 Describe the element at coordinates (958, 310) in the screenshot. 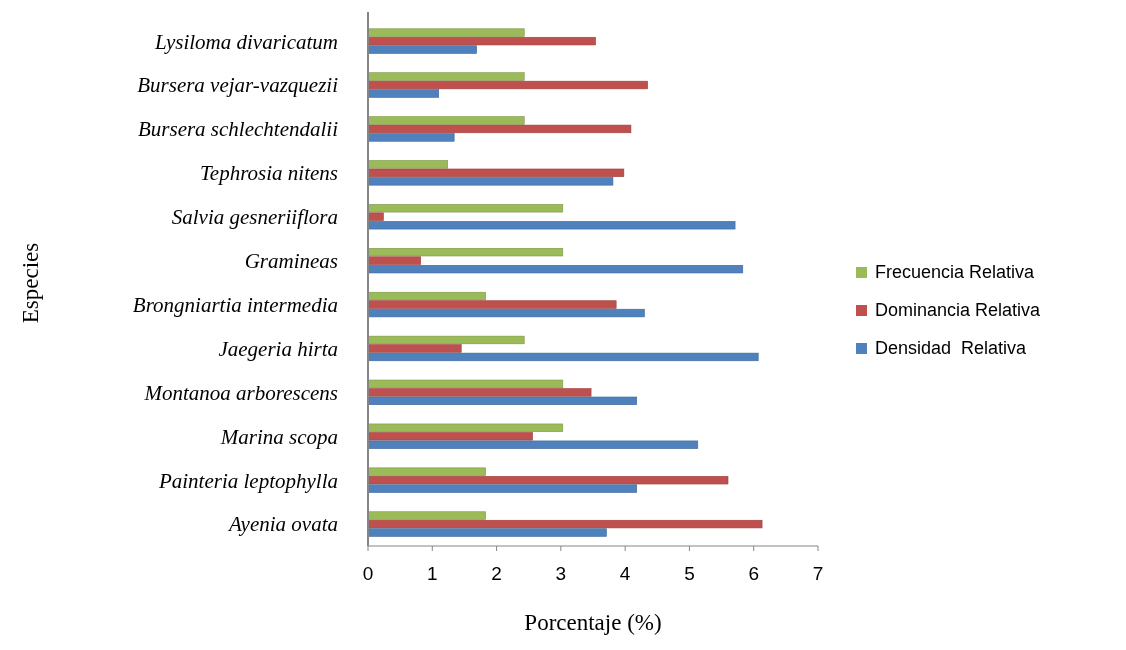

I see `legend-label: Dominancia Relativa` at that location.